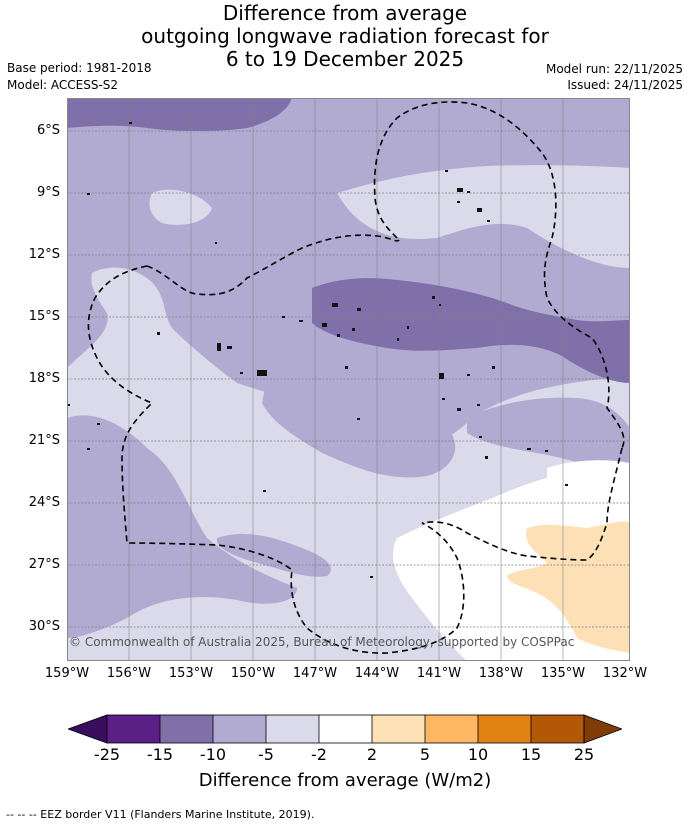  Describe the element at coordinates (179, 114) in the screenshot. I see `contour-dark-northwest` at that location.